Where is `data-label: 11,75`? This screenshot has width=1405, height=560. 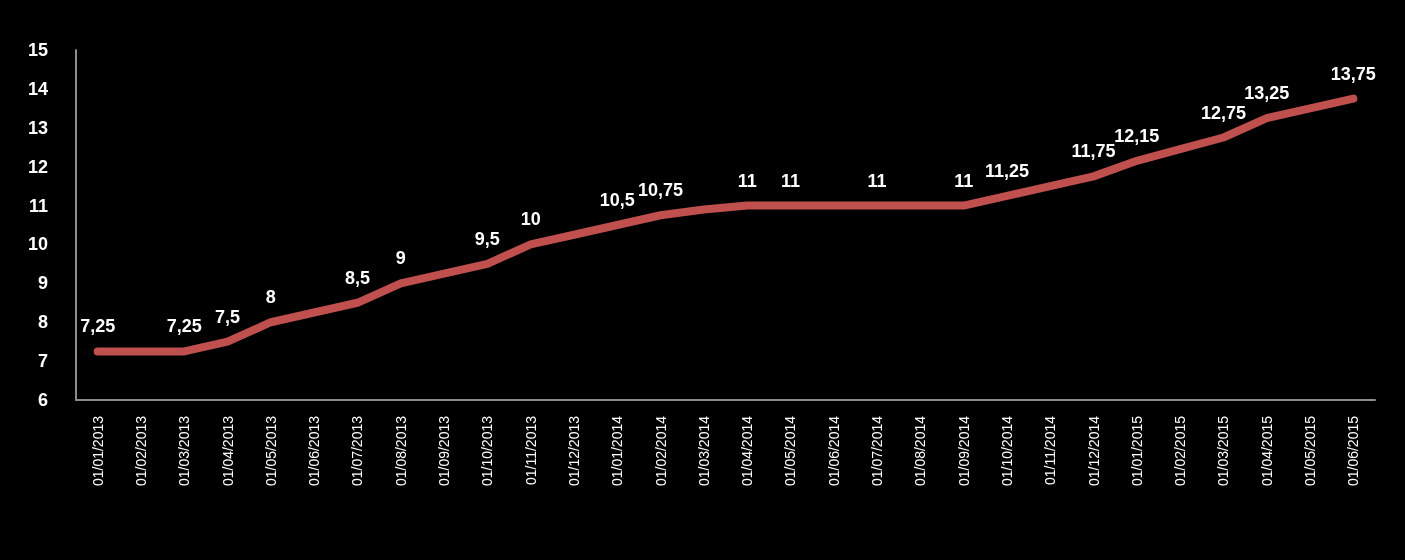 data-label: 11,75 is located at coordinates (1093, 151).